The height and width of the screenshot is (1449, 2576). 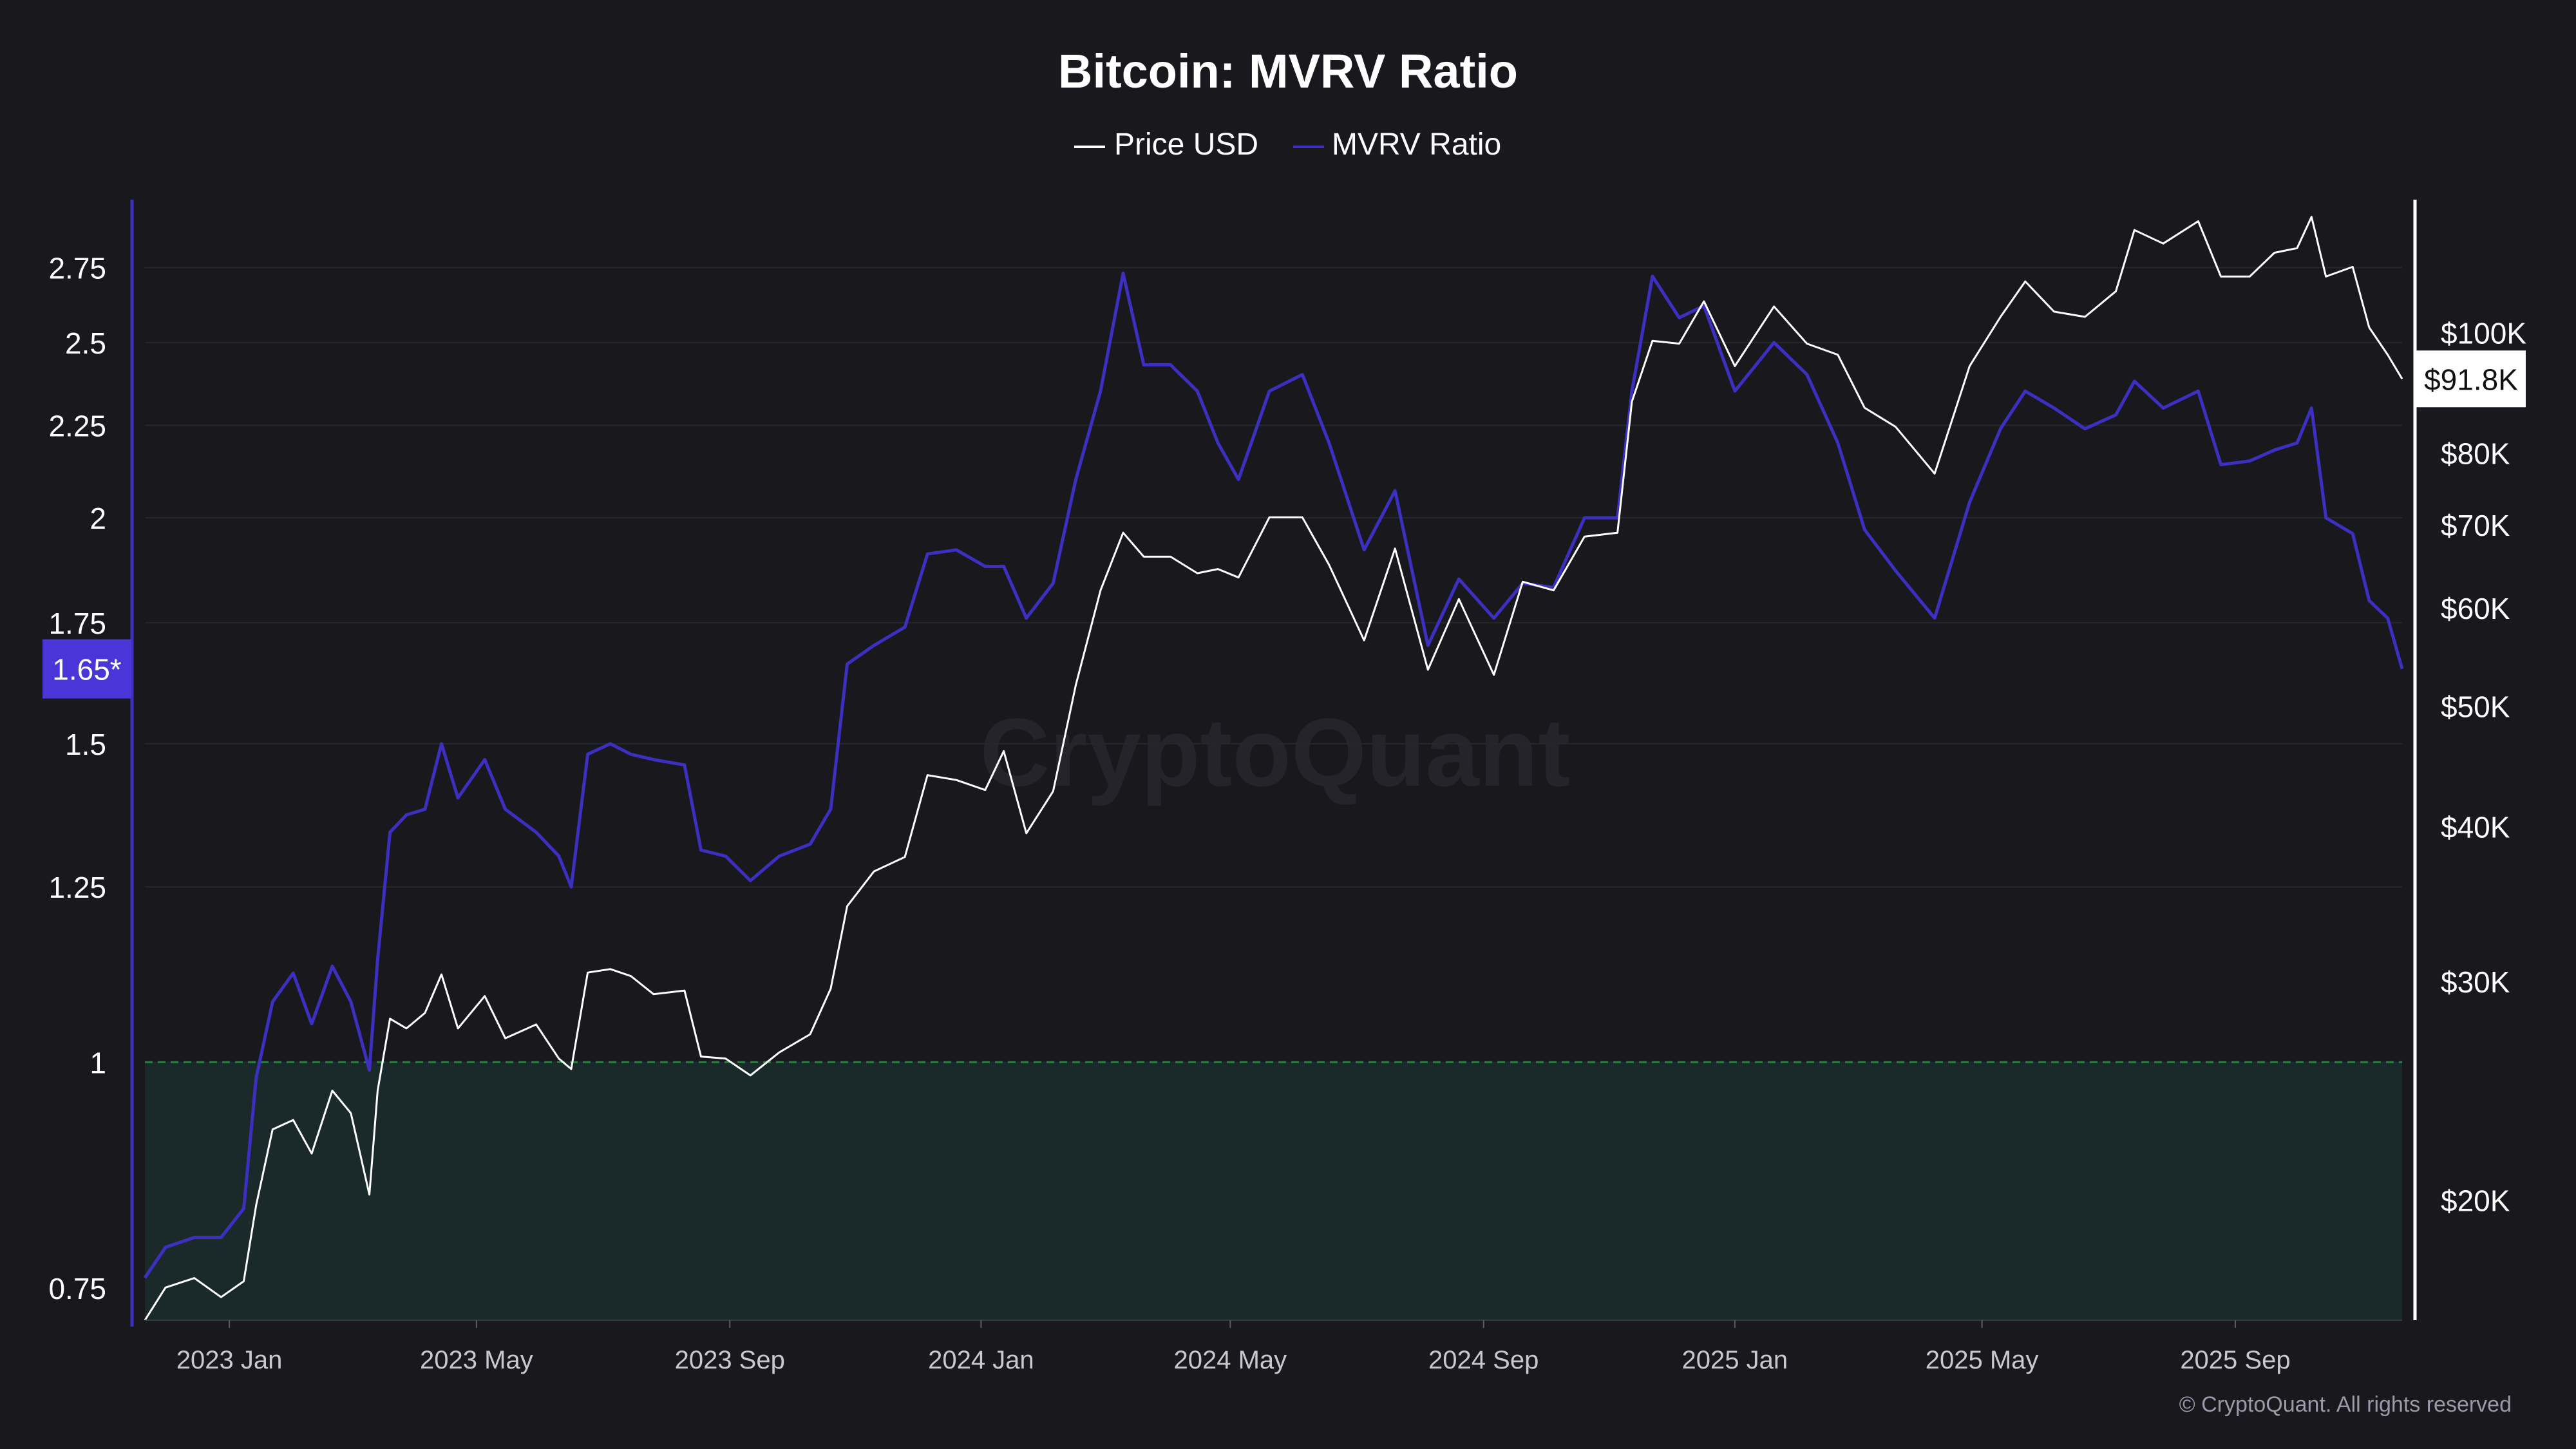 I want to click on y-left-tick-label-3: 1.5, so click(x=85, y=745).